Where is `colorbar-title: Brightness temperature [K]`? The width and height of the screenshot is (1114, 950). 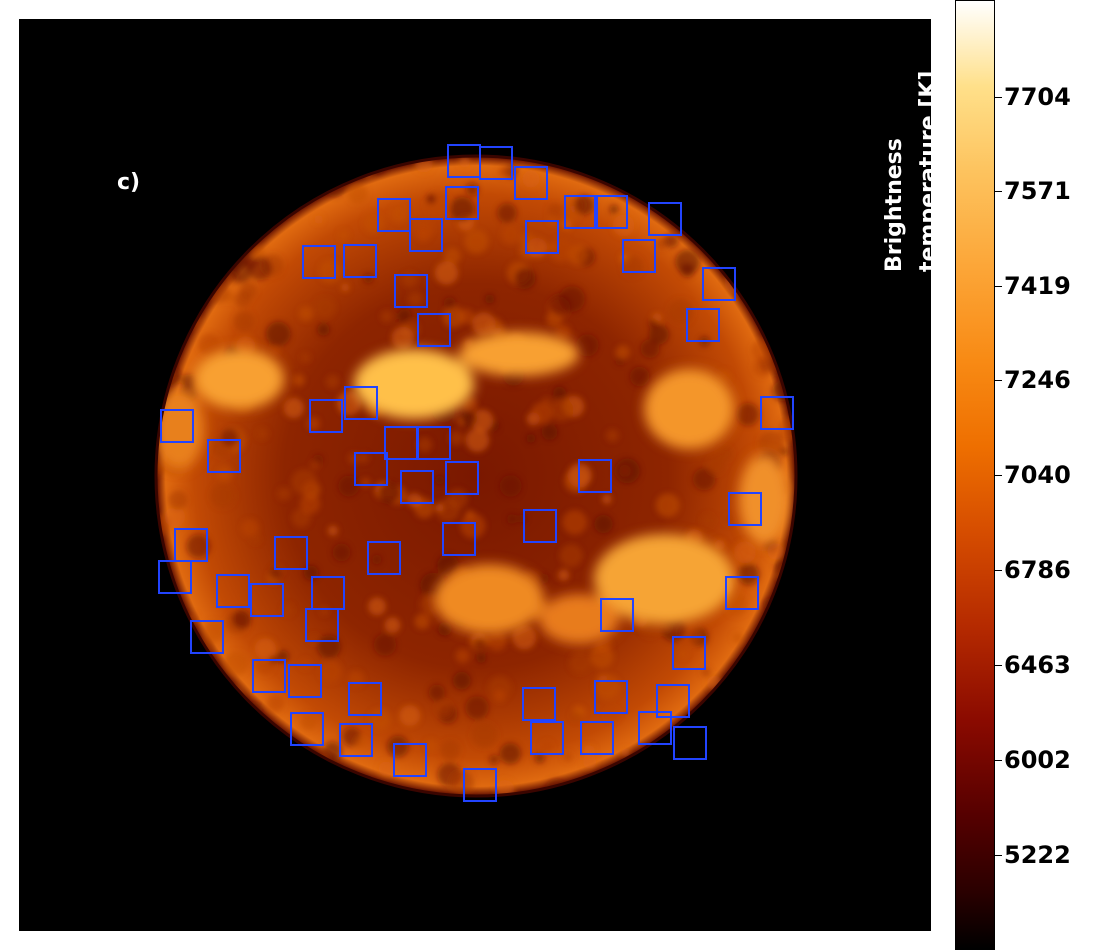 colorbar-title: Brightness temperature [K] is located at coordinates (912, 172).